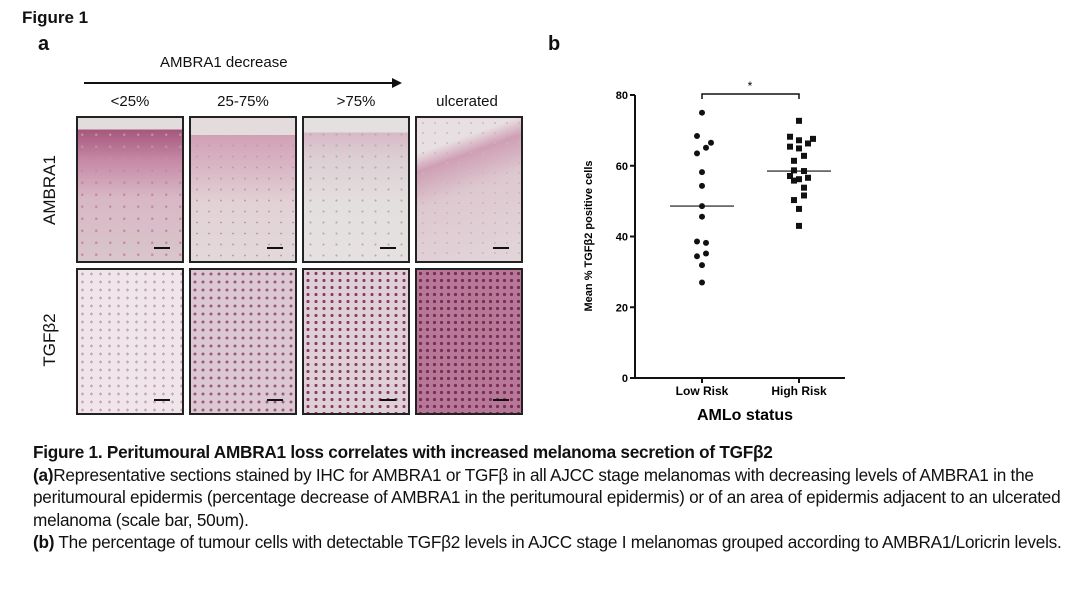 The image size is (1089, 613). Describe the element at coordinates (130, 189) in the screenshot. I see `micrograph-ambra1-lt25` at that location.